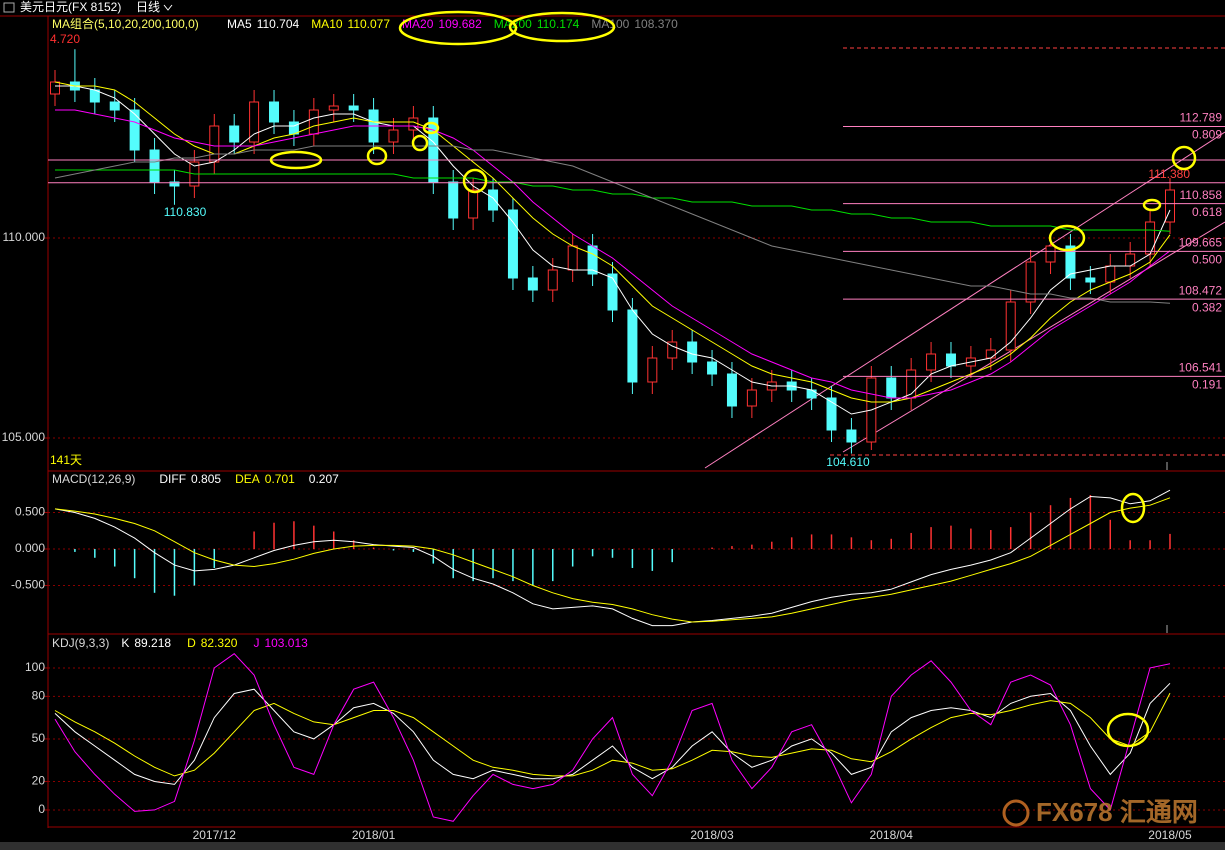 The height and width of the screenshot is (850, 1225). I want to click on y-tick-label: 100, so click(35, 667).